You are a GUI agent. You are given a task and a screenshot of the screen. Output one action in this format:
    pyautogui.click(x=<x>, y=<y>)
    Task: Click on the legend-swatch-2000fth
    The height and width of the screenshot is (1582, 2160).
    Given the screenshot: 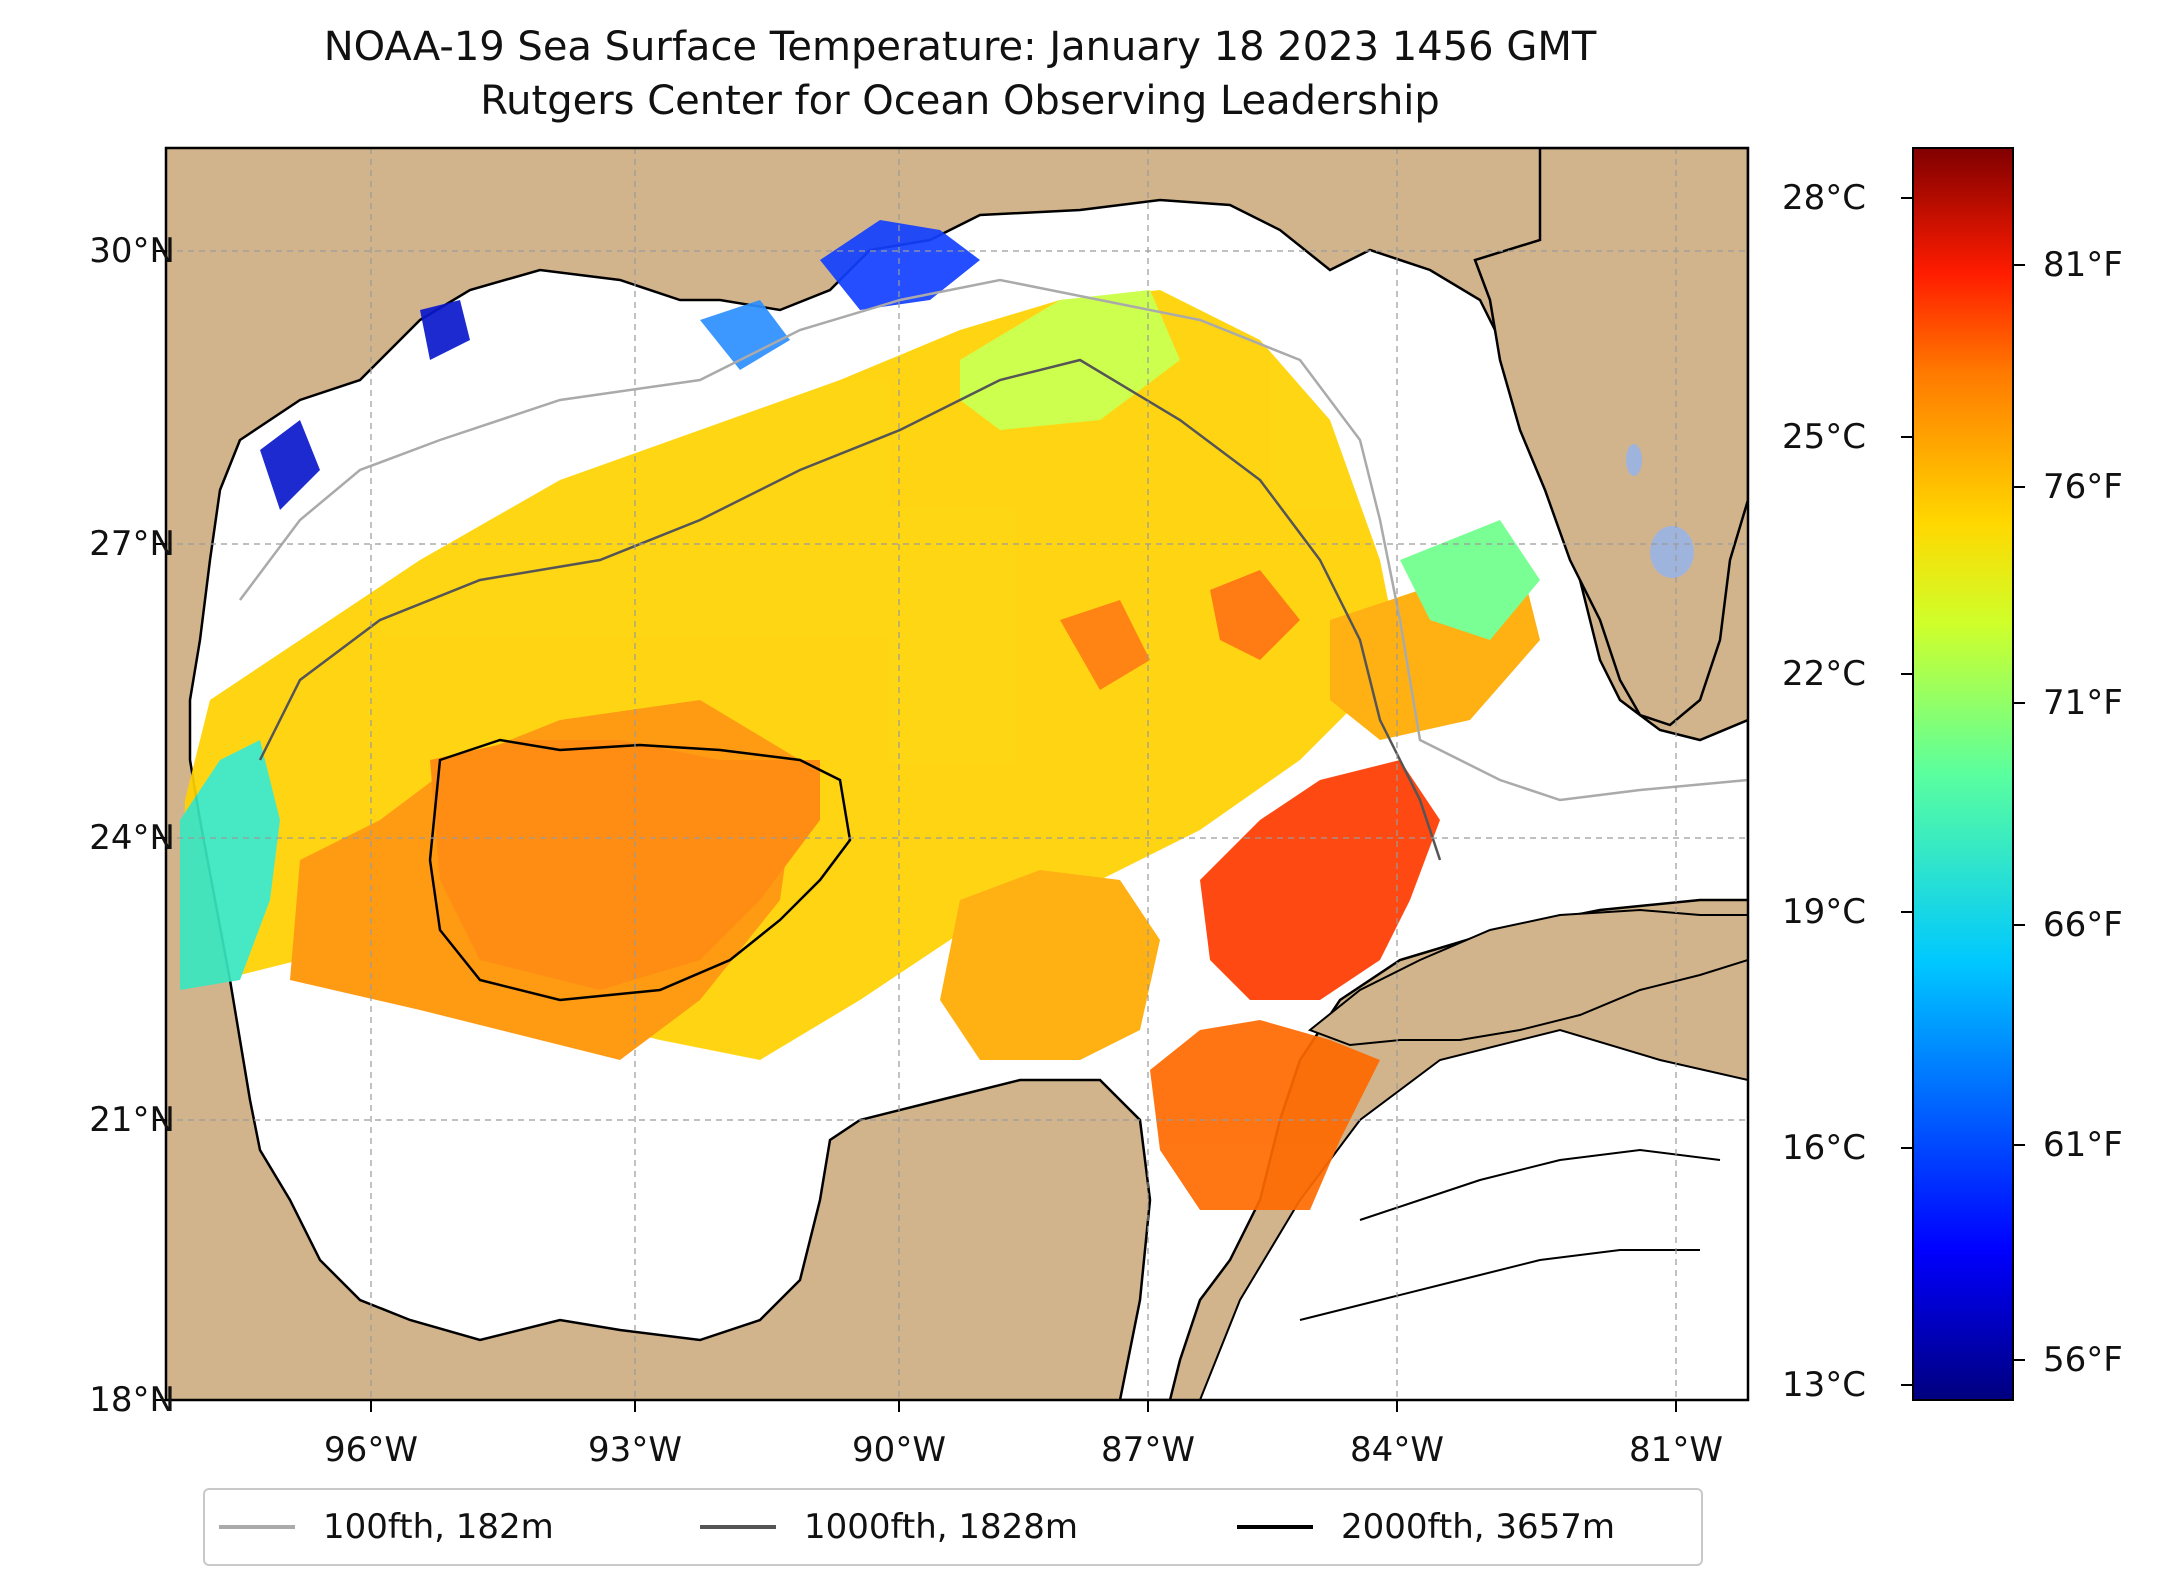 What is the action you would take?
    pyautogui.click(x=1275, y=1527)
    